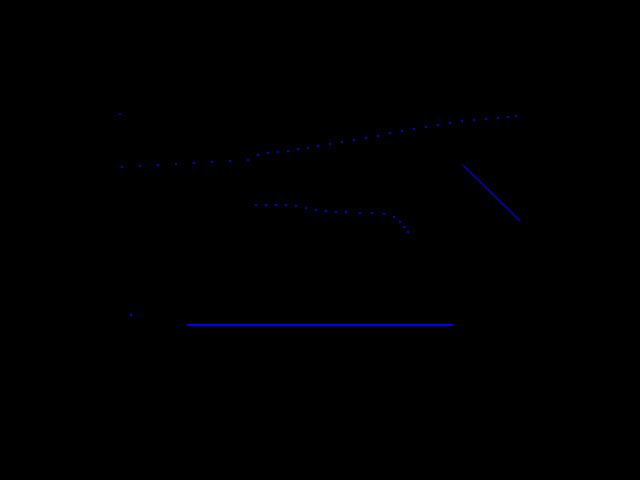  What do you see at coordinates (319, 141) in the screenshot?
I see `upper-dotted-trail` at bounding box center [319, 141].